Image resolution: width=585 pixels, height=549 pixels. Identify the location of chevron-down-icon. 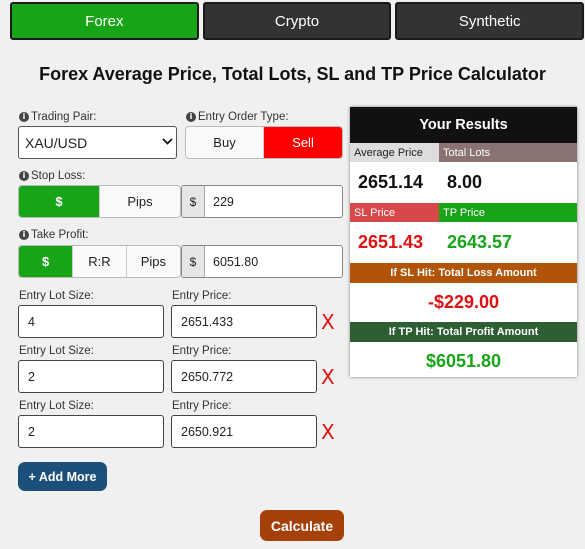
(167, 142).